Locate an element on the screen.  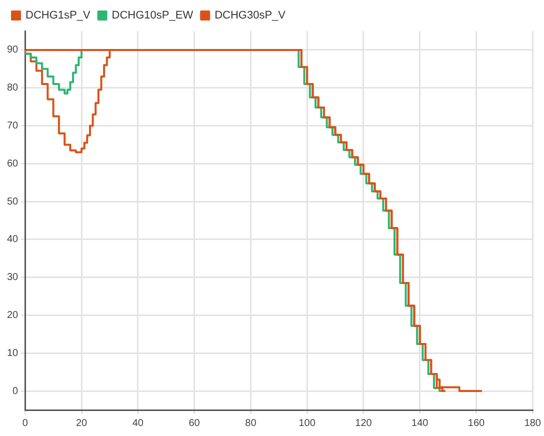
x-tick-label: 0 is located at coordinates (25, 423).